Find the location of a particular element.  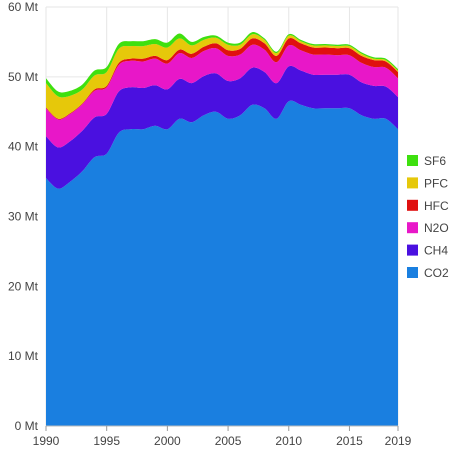

x-tick-label: 2015 is located at coordinates (349, 441).